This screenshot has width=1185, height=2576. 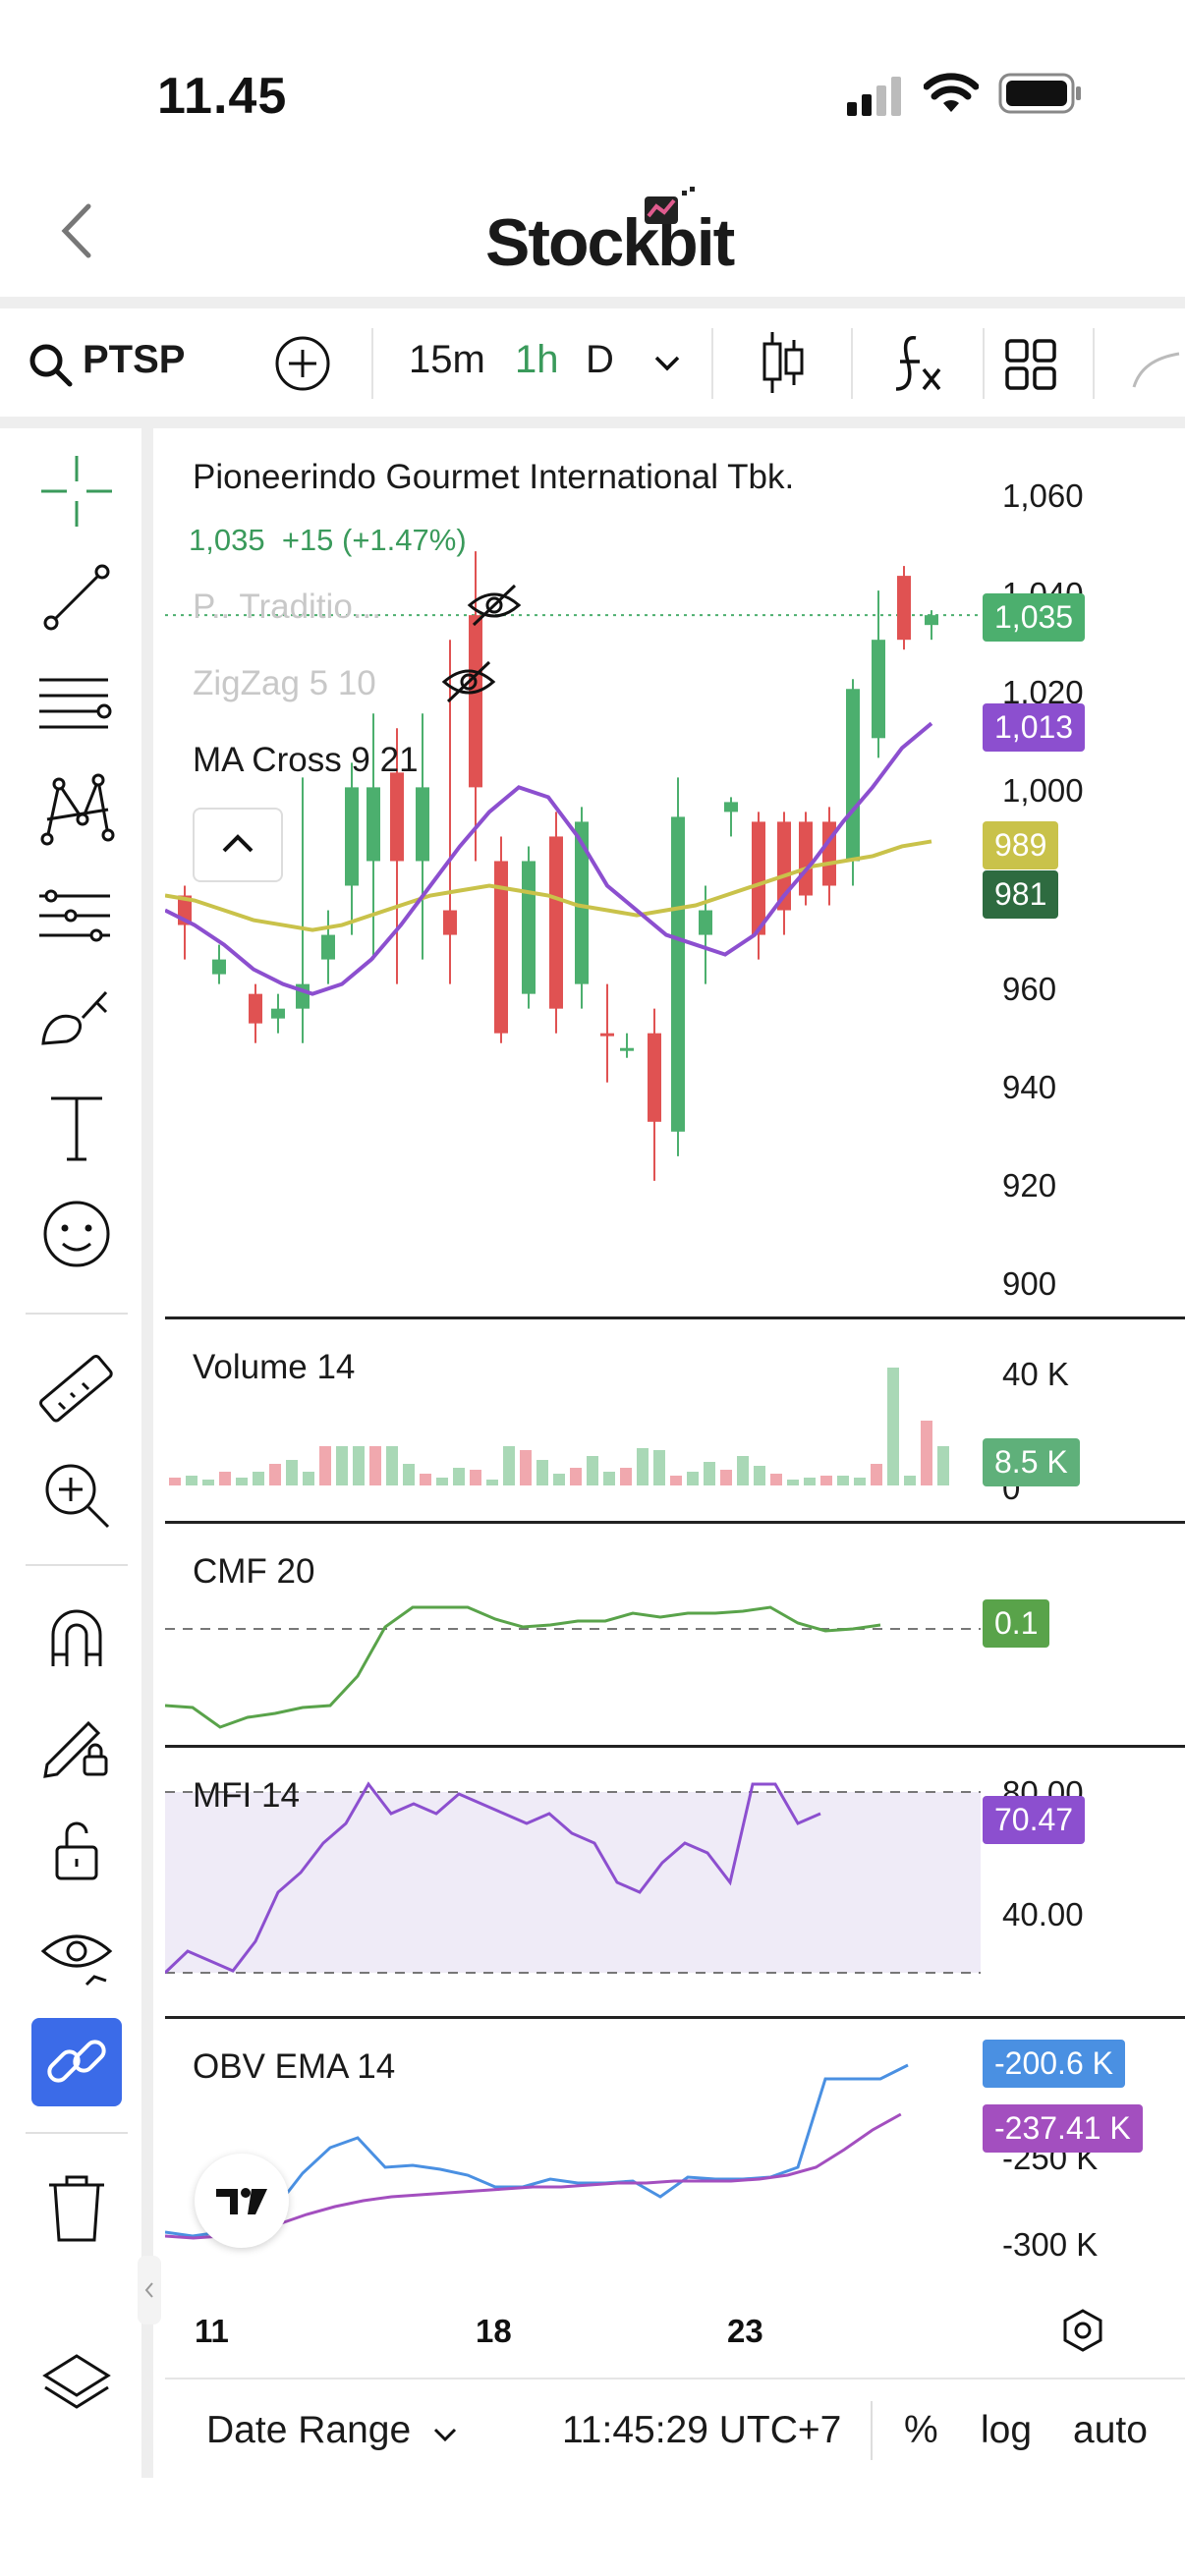 I want to click on mfi-line, so click(x=493, y=1878).